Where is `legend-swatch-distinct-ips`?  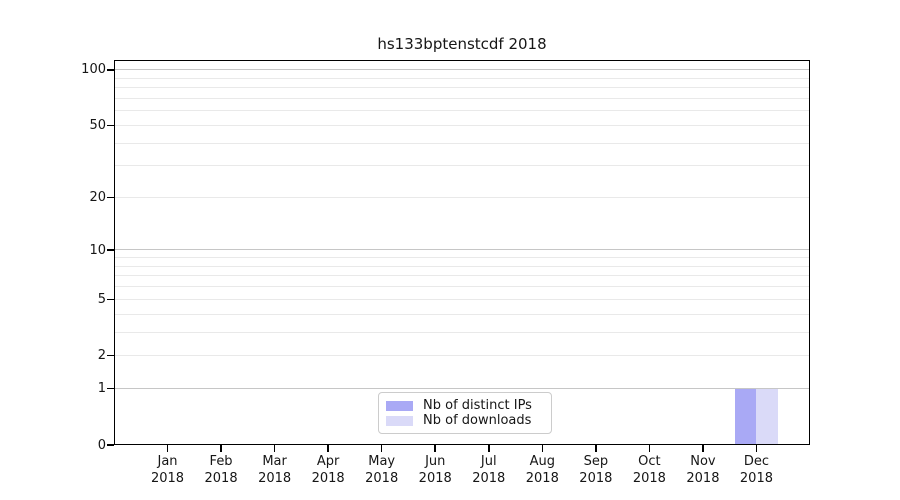 legend-swatch-distinct-ips is located at coordinates (399, 405).